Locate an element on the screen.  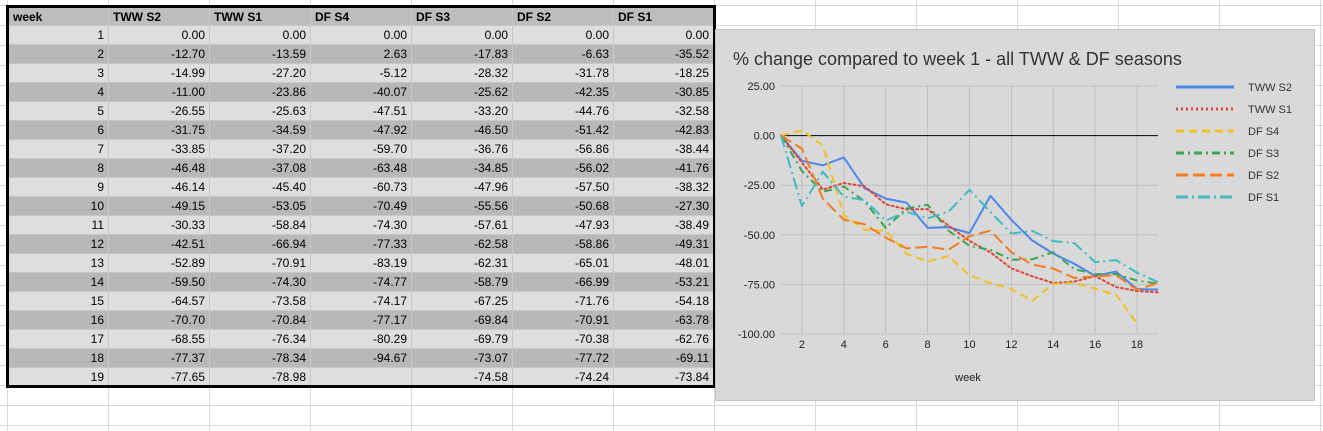
cell-tww-s1: -37.20 is located at coordinates (260, 149).